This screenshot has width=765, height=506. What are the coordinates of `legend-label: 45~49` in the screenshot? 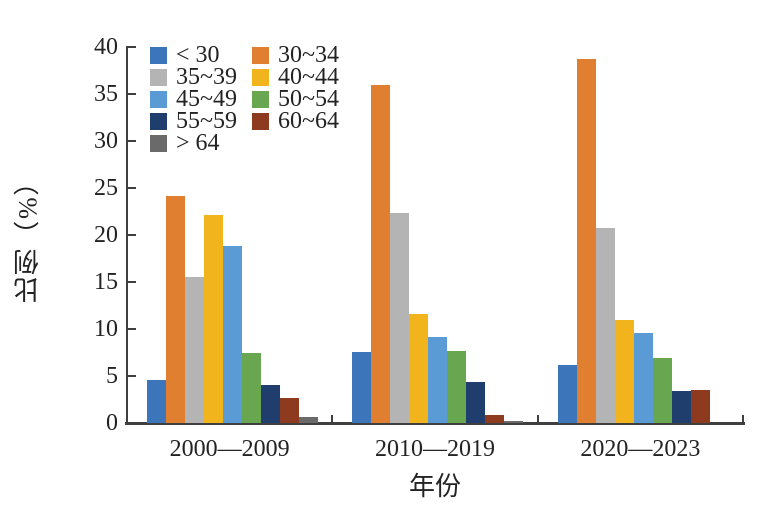 It's located at (206, 99).